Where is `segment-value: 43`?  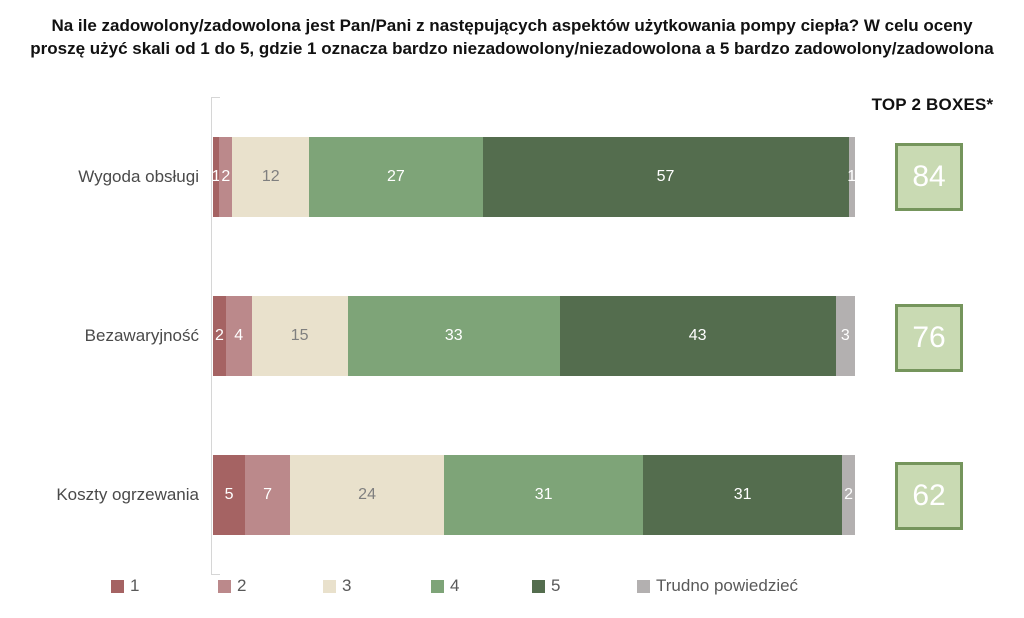
segment-value: 43 is located at coordinates (697, 335).